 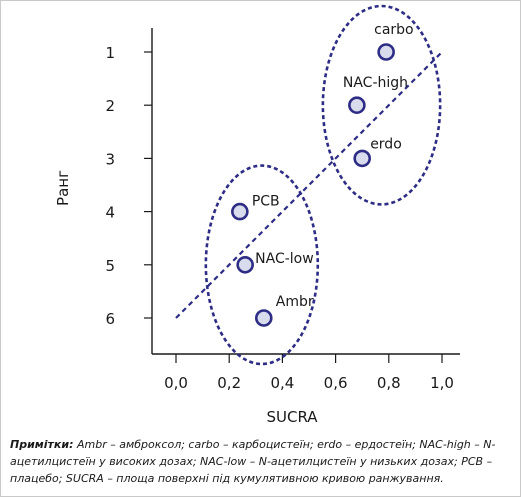 What do you see at coordinates (176, 383) in the screenshot?
I see `x-tick-label: 0,0` at bounding box center [176, 383].